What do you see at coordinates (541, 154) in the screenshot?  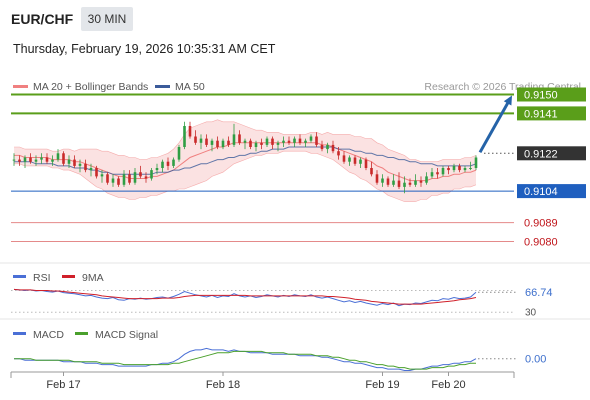 I see `level-label: 0.9122` at bounding box center [541, 154].